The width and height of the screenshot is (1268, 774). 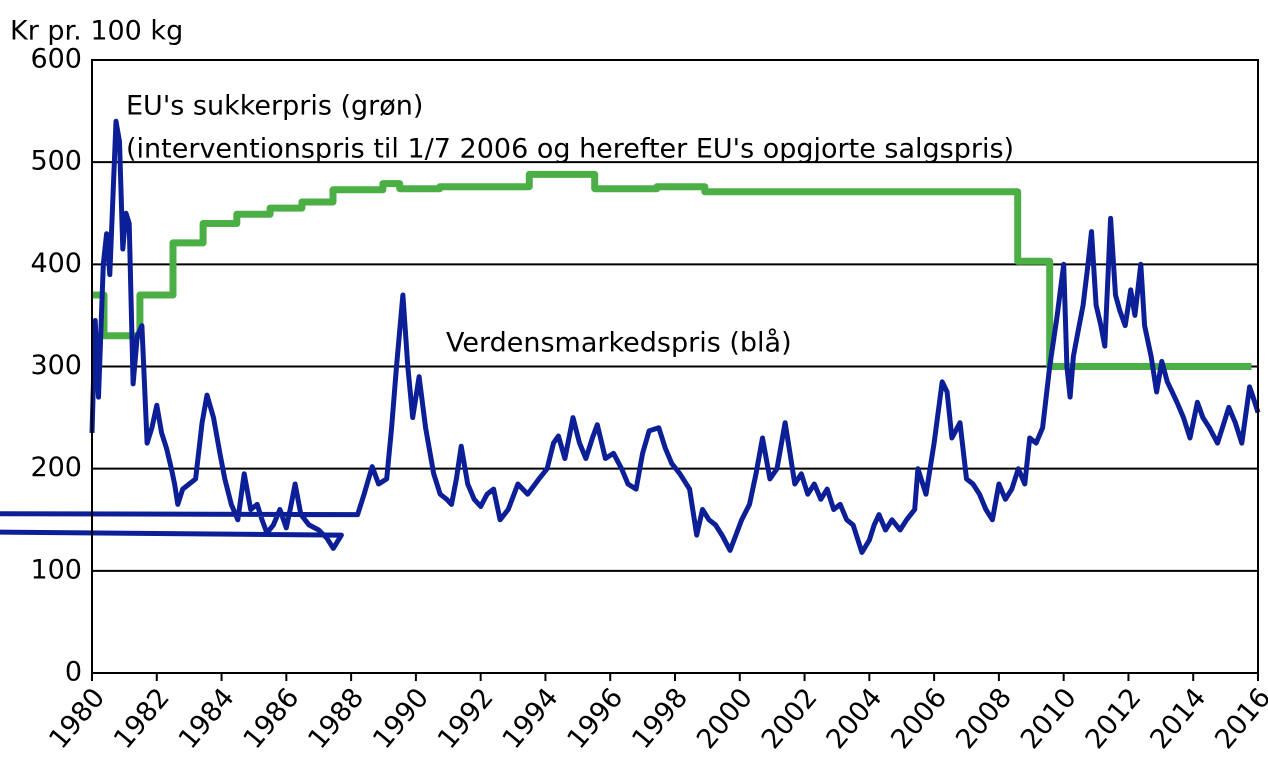 I want to click on x-tick-label: 2014, so click(x=1178, y=718).